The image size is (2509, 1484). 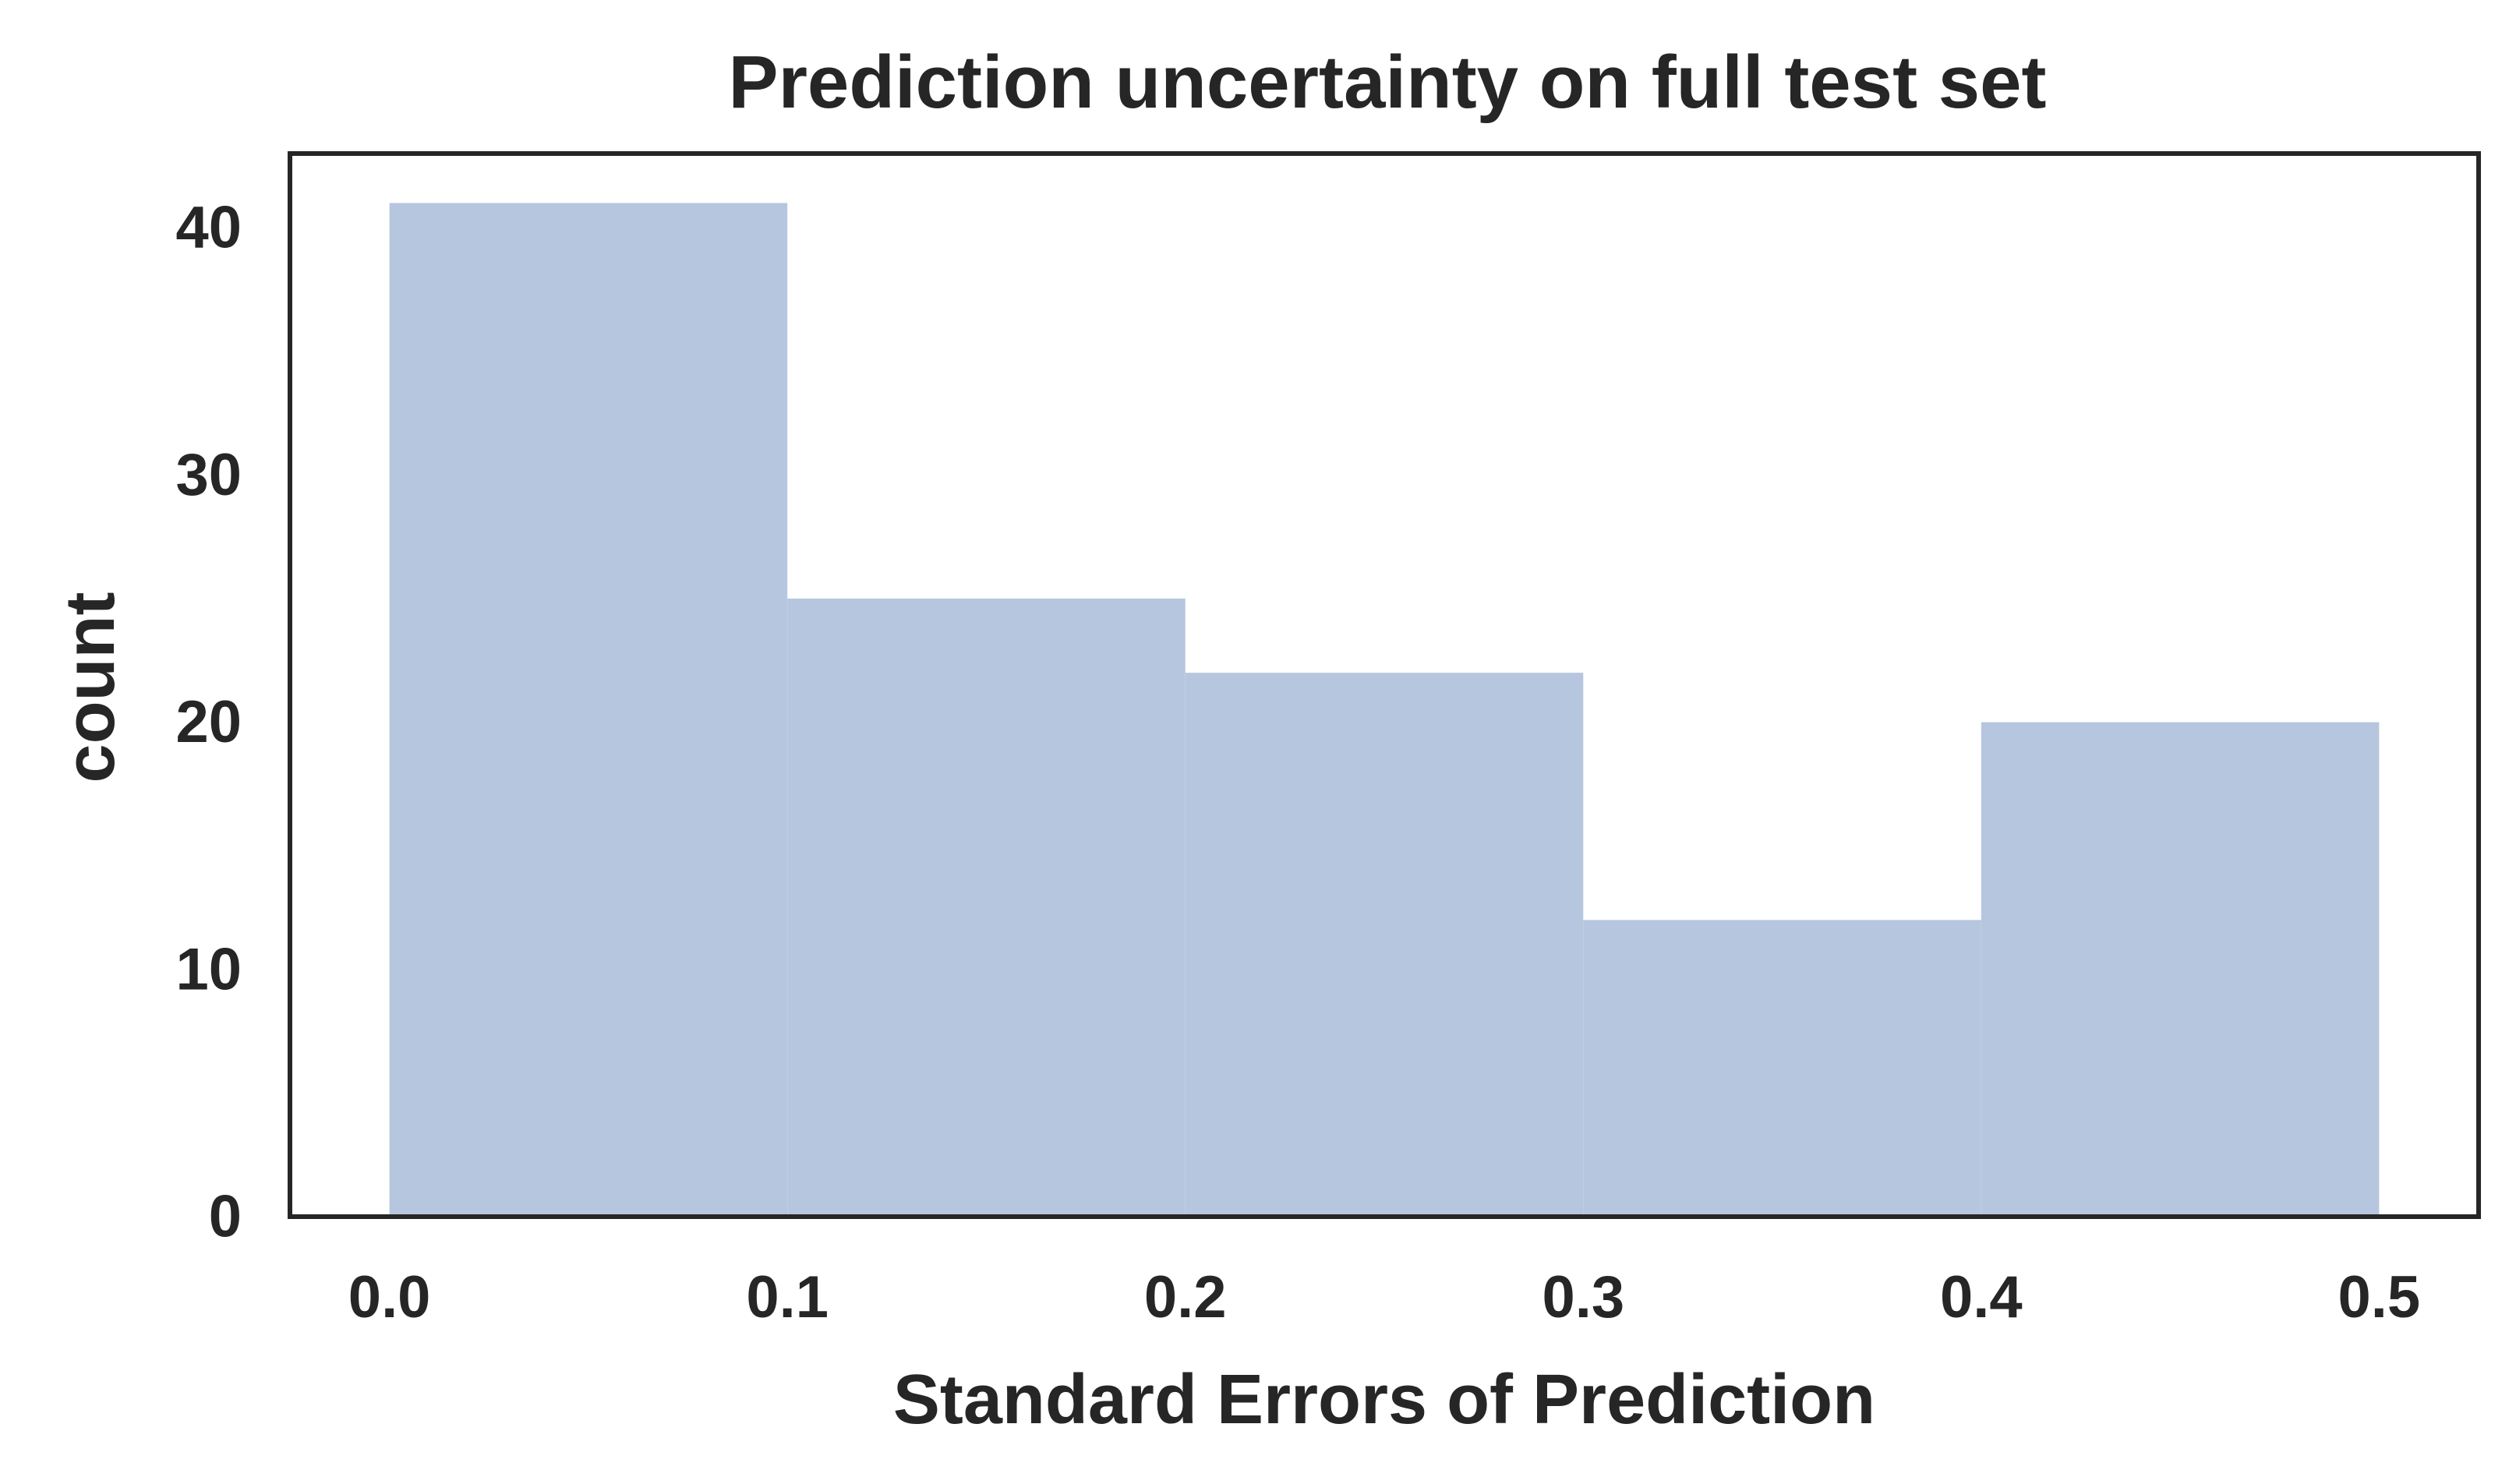 I want to click on x-ticks-group: 0.0 0.1 0.2 0.3 0.4 0.5, so click(x=1384, y=1297).